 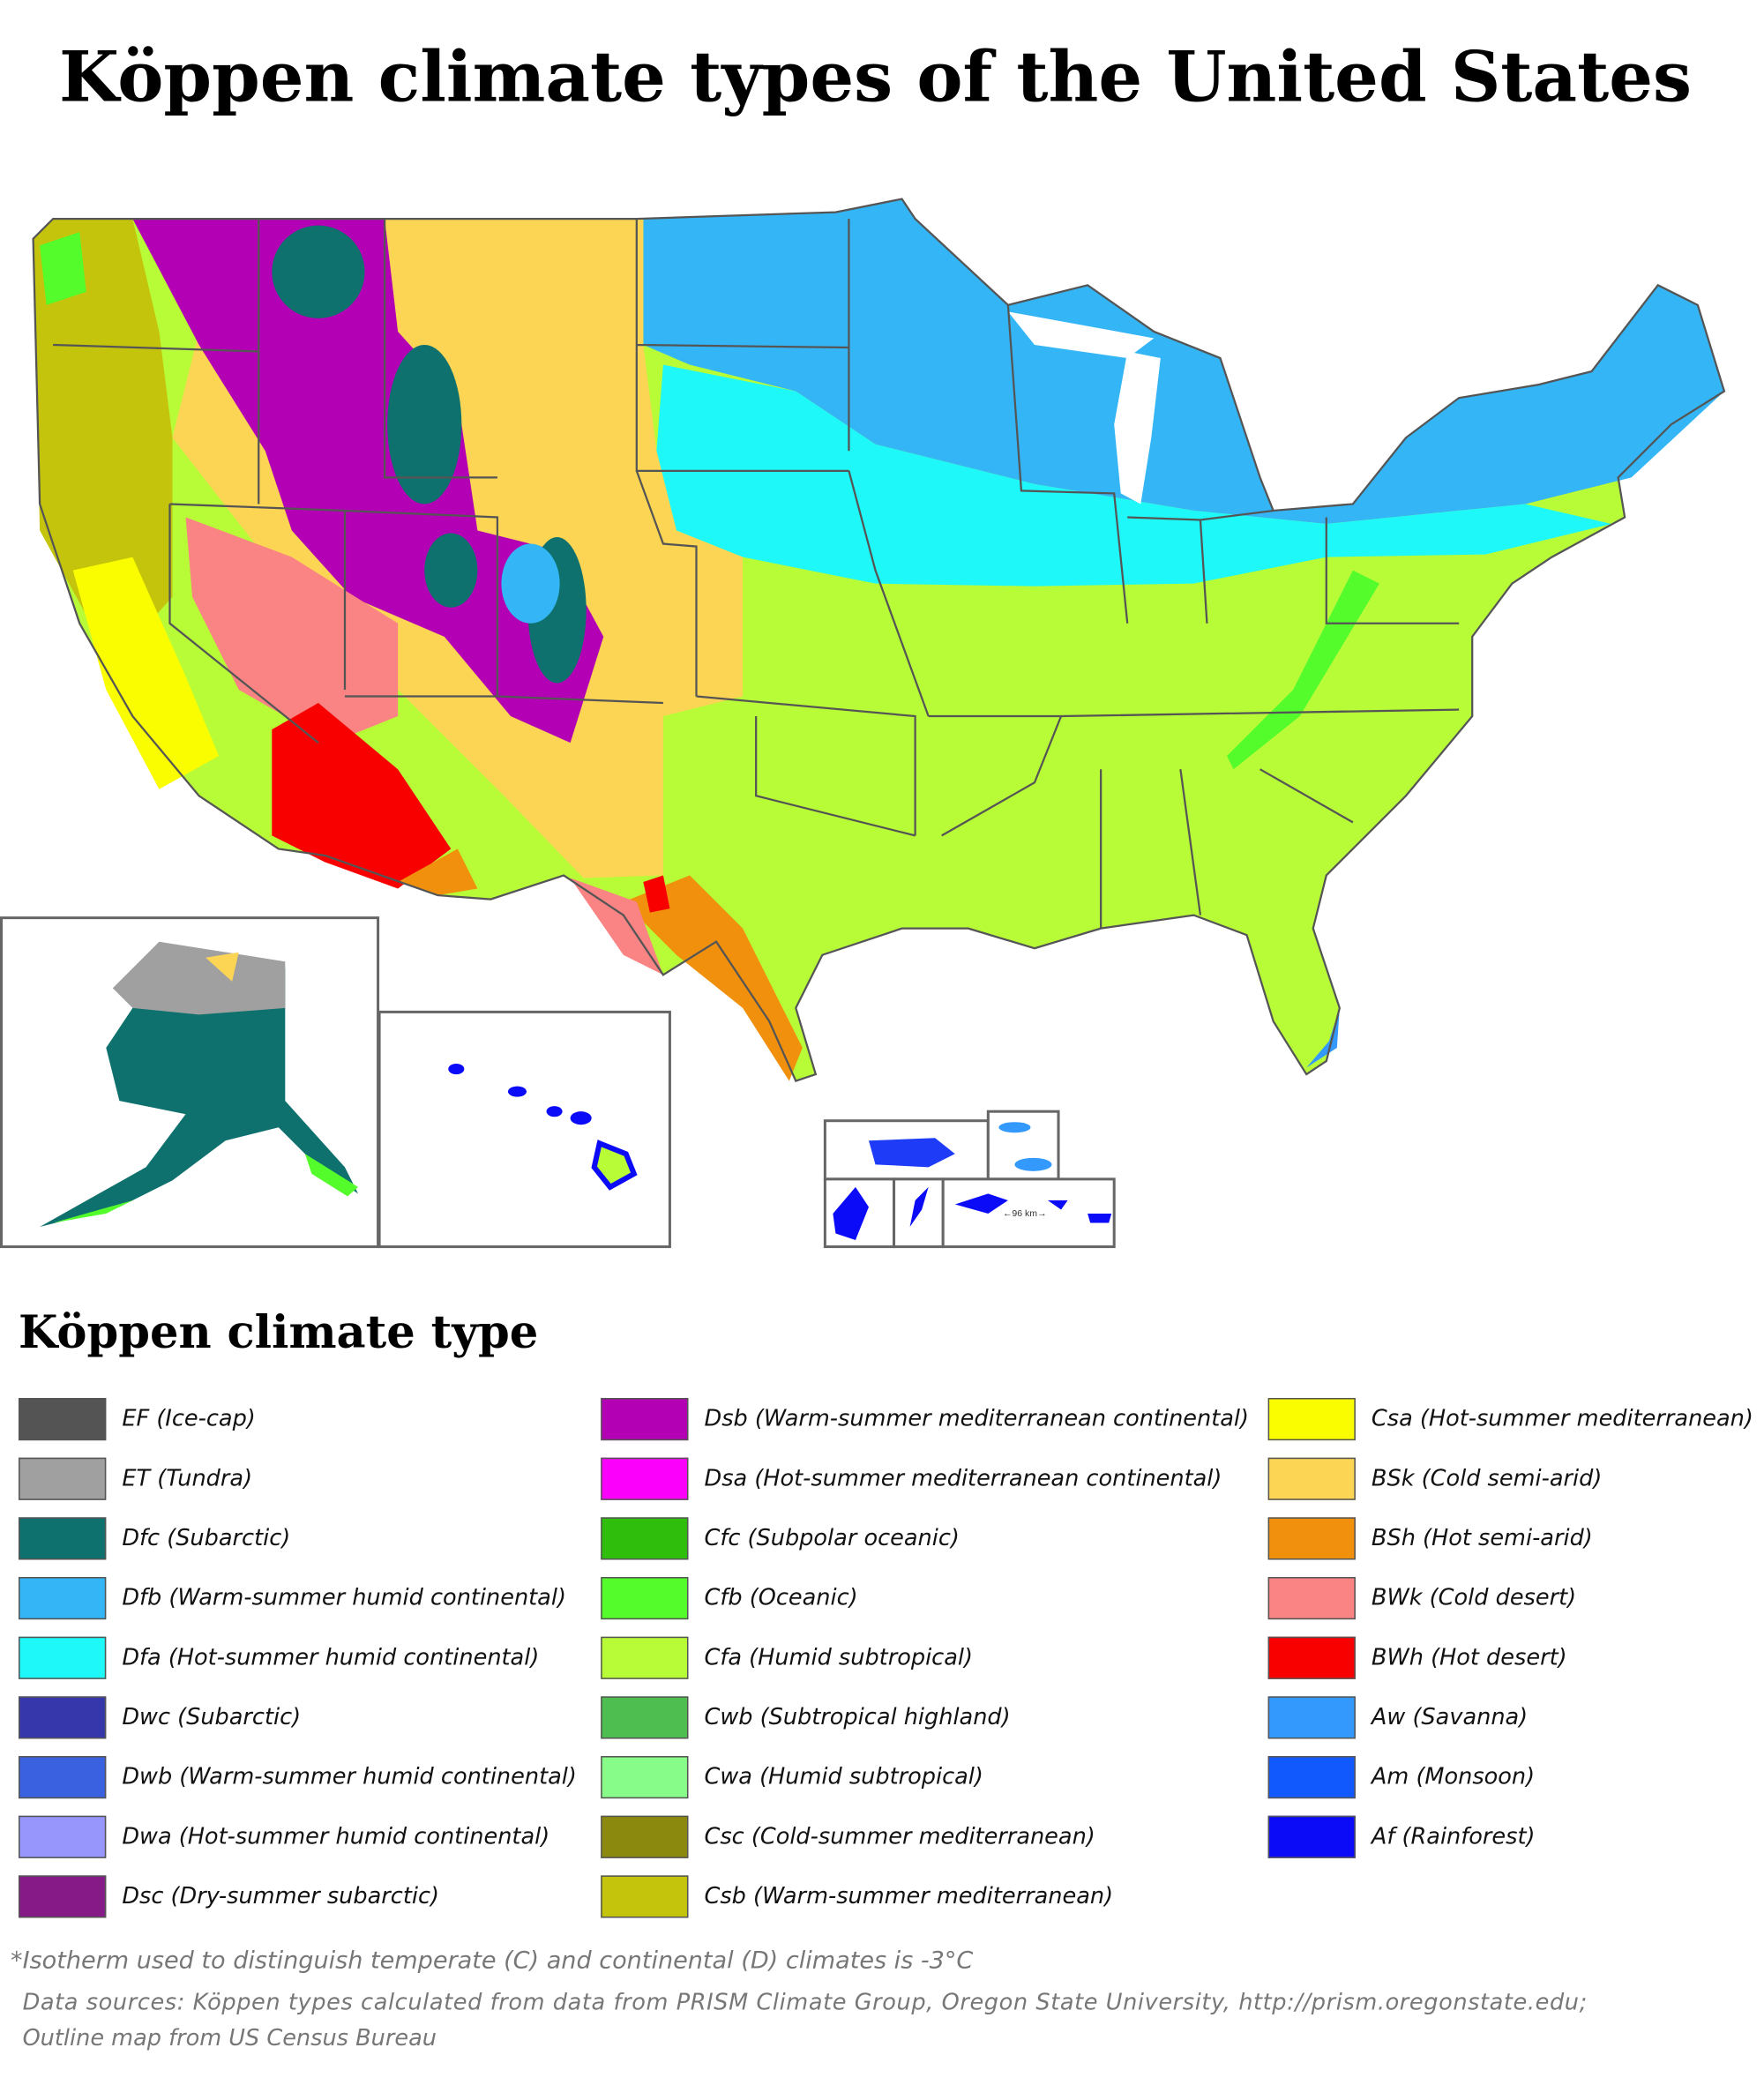 What do you see at coordinates (280, 1896) in the screenshot?
I see `legend-label: Dsc (Dry-summer subarctic)` at bounding box center [280, 1896].